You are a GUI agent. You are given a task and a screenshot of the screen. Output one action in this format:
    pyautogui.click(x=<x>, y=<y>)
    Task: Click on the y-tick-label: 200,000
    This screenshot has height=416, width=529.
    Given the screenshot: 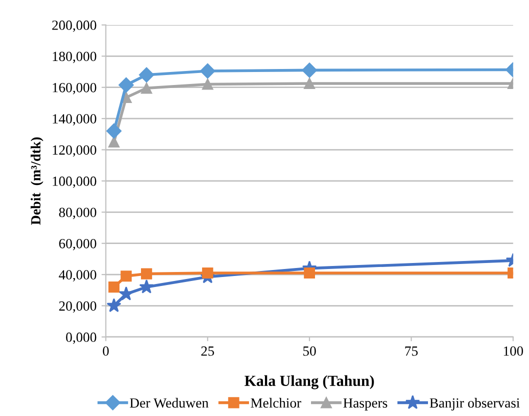 What is the action you would take?
    pyautogui.click(x=74, y=26)
    